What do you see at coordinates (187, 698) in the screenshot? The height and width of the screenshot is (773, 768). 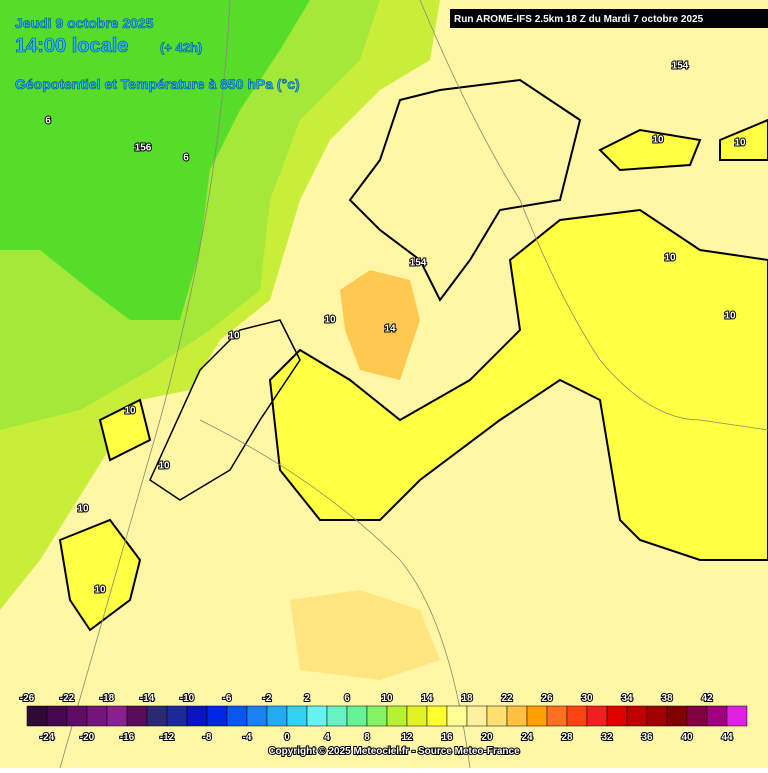 I see `colorbar-label: -10` at bounding box center [187, 698].